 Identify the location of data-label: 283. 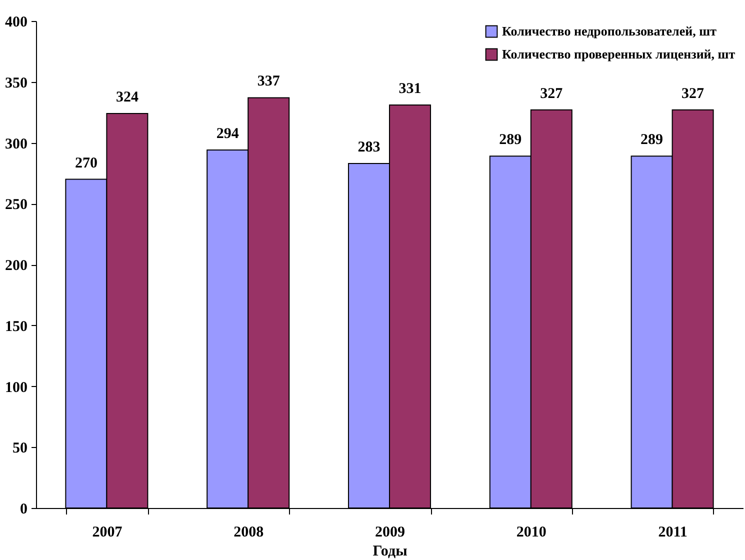
(369, 147).